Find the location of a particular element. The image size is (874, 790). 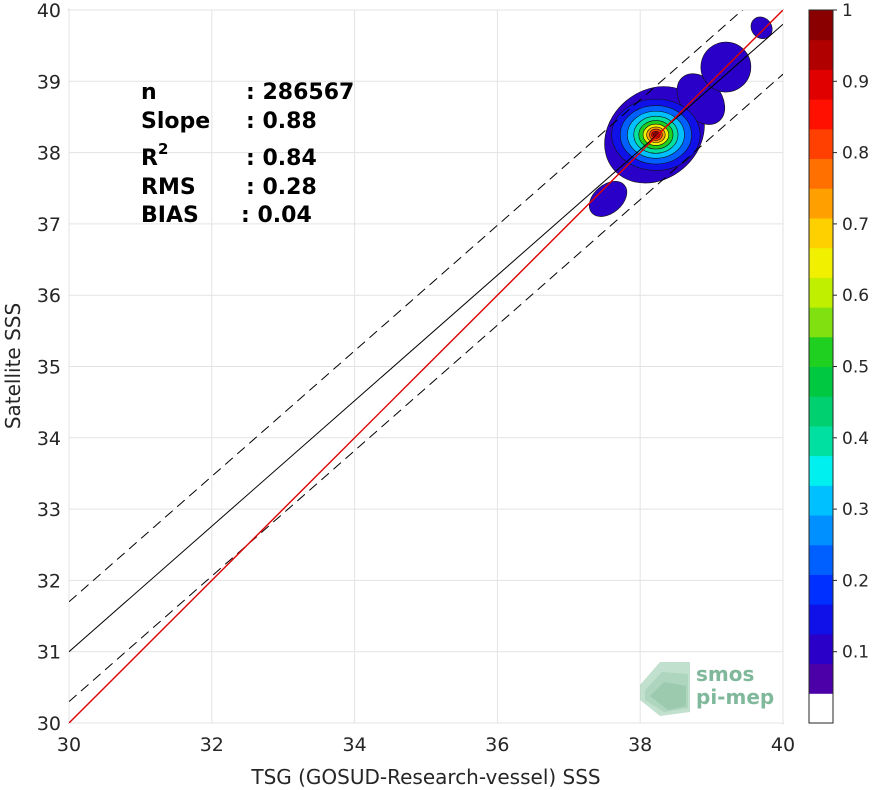

y-tick-label: 35 is located at coordinates (49, 368).